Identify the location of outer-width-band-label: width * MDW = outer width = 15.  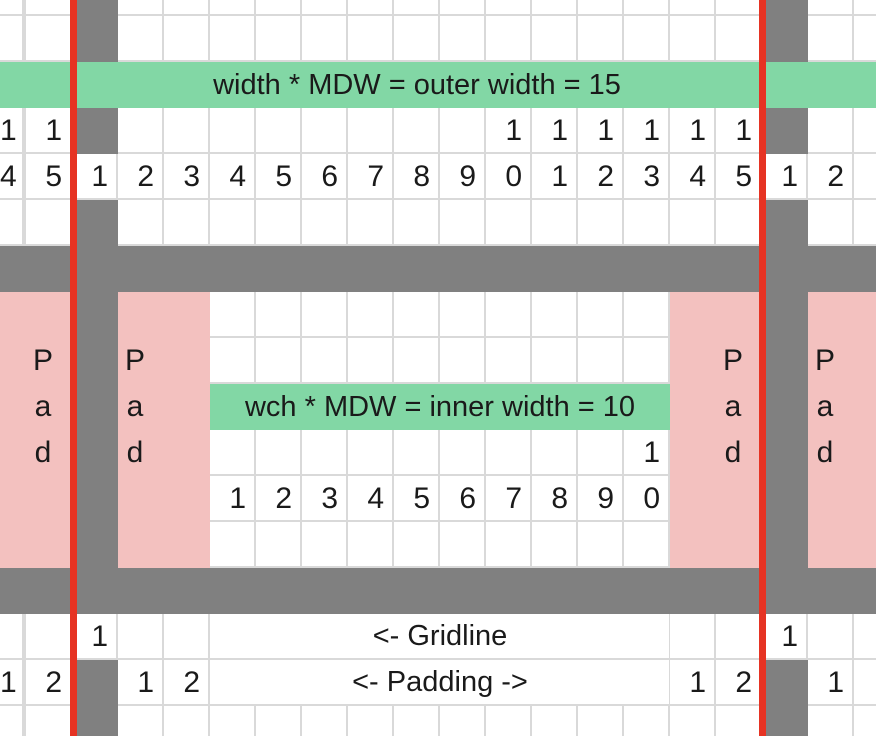
(417, 85).